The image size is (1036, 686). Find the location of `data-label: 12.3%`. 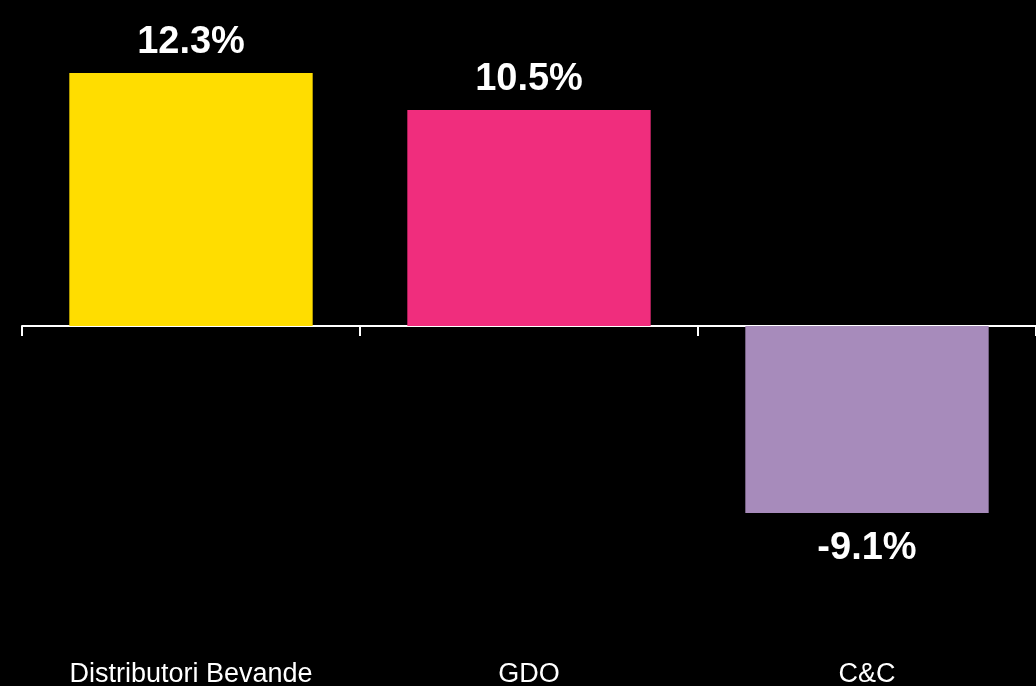

data-label: 12.3% is located at coordinates (191, 40).